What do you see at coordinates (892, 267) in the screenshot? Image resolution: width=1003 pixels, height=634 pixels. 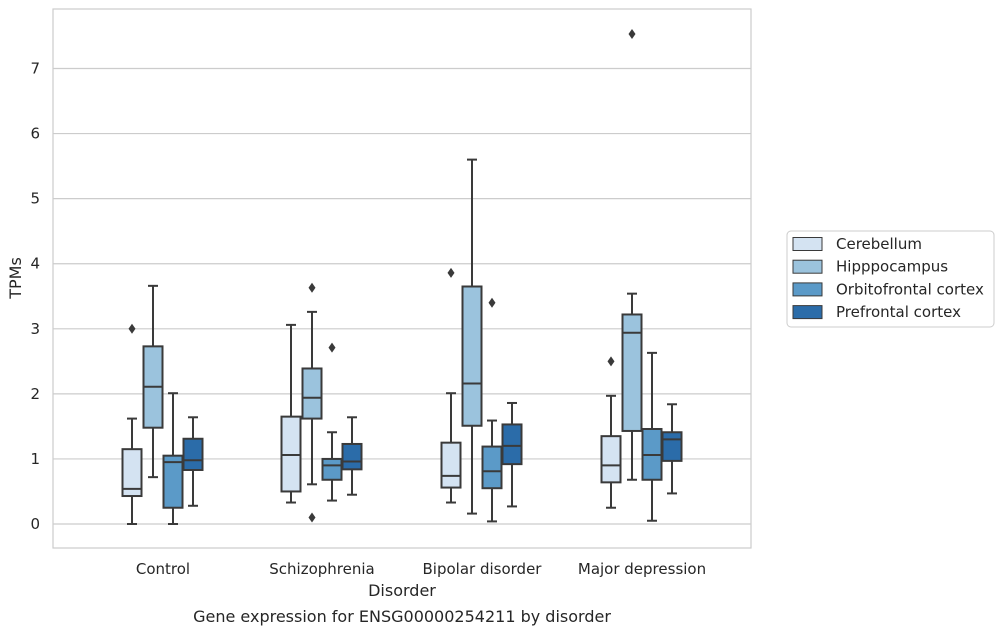 I see `legend-label: Hipppocampus` at bounding box center [892, 267].